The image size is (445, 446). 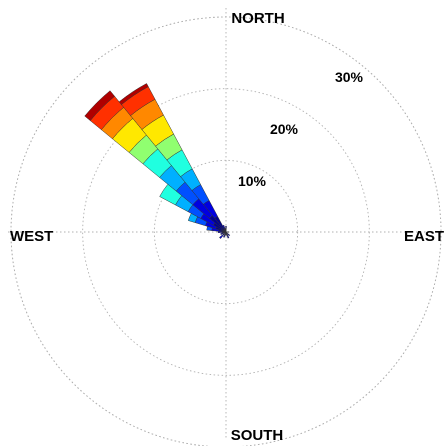 I want to click on north-label: NORTH, so click(x=257, y=18).